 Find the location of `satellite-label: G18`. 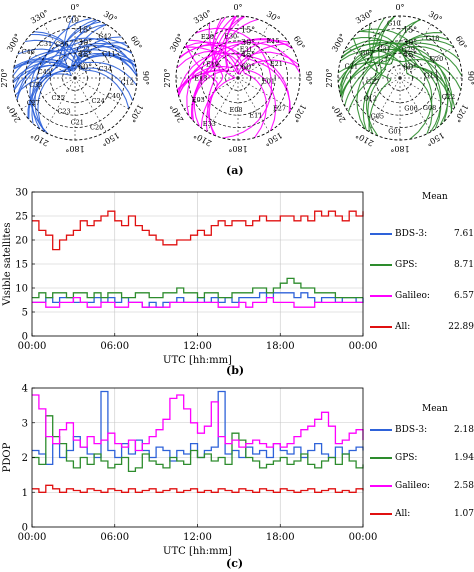

satellite-label: G18 is located at coordinates (432, 39).